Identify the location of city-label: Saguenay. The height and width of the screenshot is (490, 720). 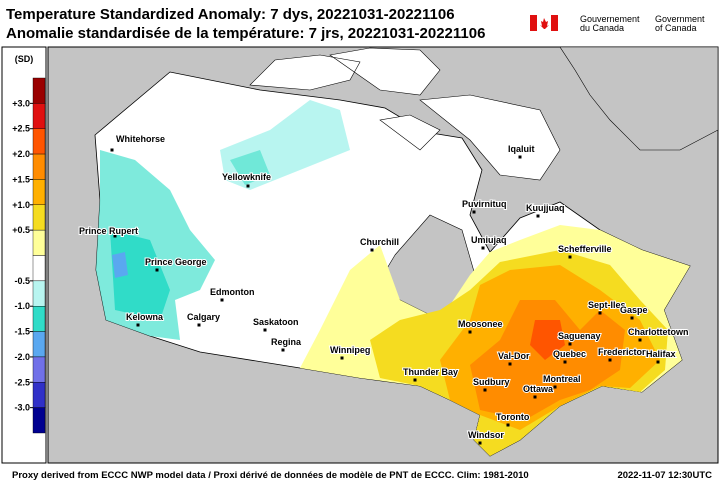
(579, 336).